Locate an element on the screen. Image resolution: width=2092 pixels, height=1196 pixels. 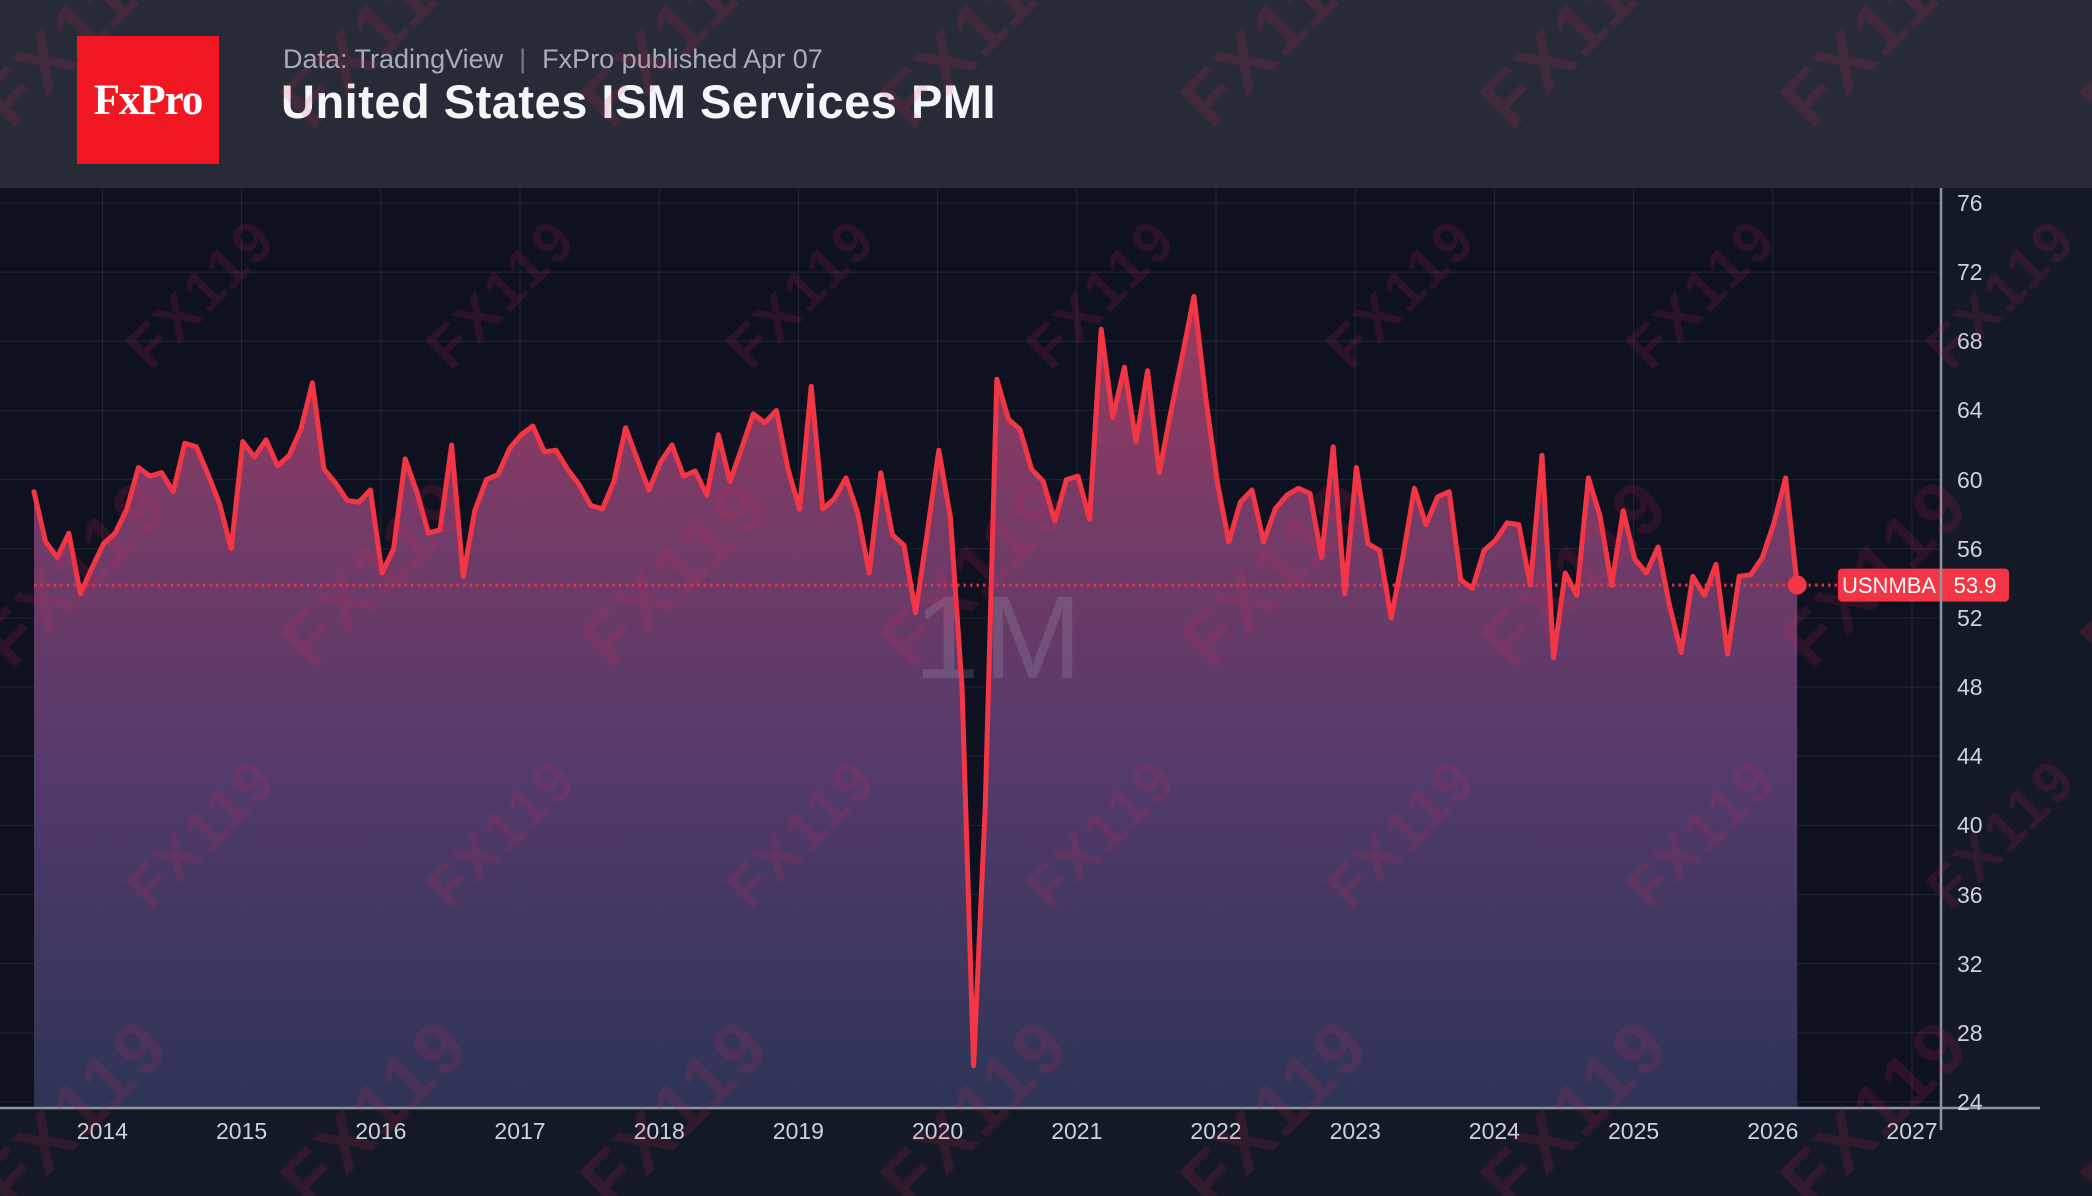
data-source-label: Data: TradingView is located at coordinates (393, 59).